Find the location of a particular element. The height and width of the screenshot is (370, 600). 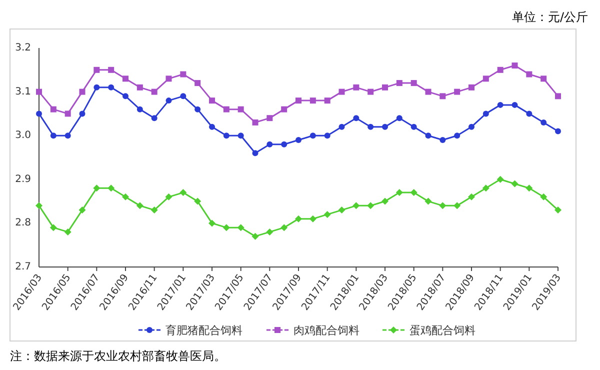

y-tick-label: 2.8 is located at coordinates (23, 223).